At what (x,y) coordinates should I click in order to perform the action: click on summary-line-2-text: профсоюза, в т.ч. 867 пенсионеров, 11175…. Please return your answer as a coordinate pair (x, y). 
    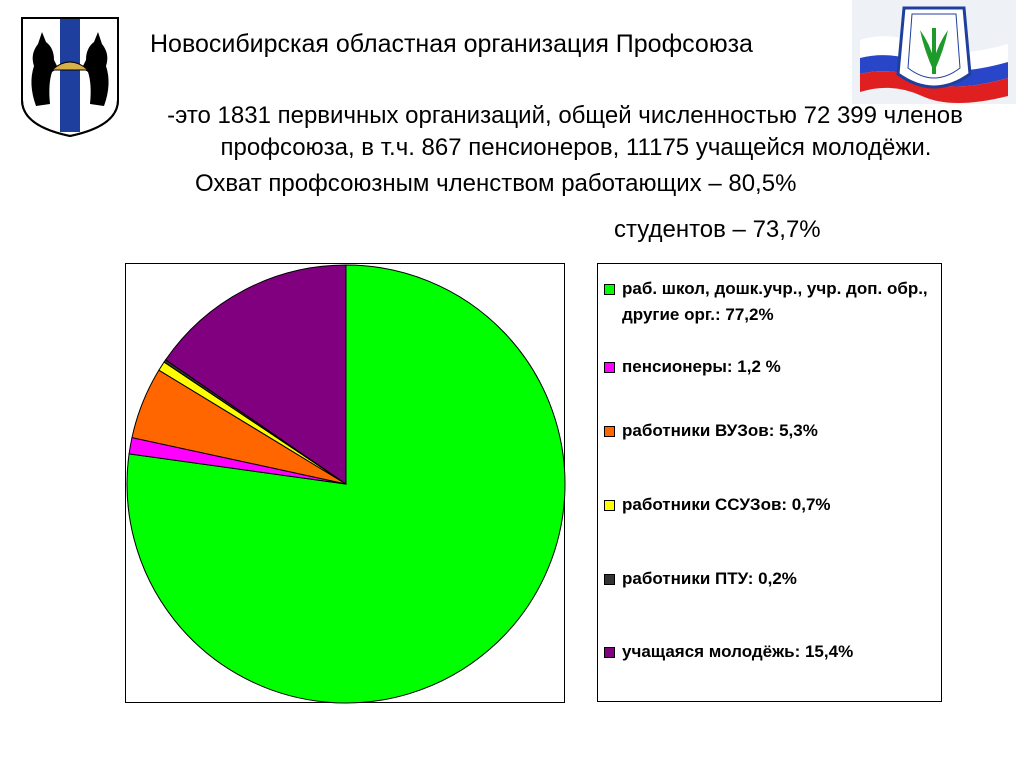
    Looking at the image, I should click on (576, 147).